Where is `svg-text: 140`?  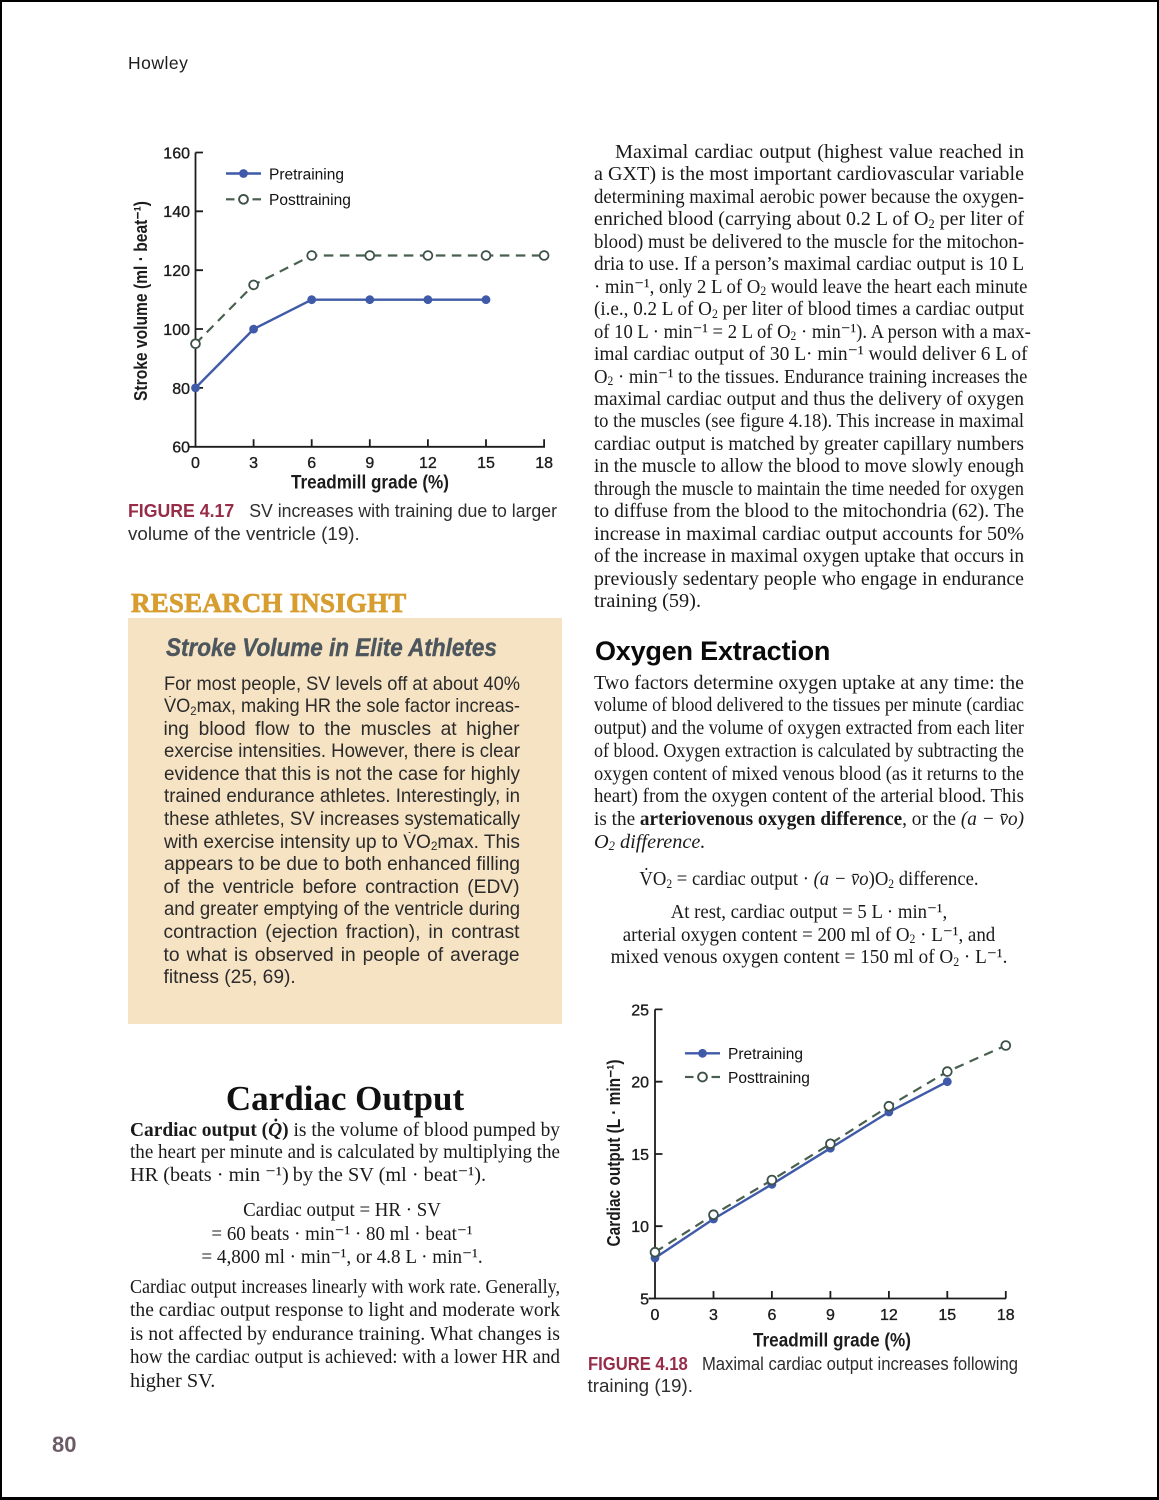
svg-text: 140 is located at coordinates (176, 212).